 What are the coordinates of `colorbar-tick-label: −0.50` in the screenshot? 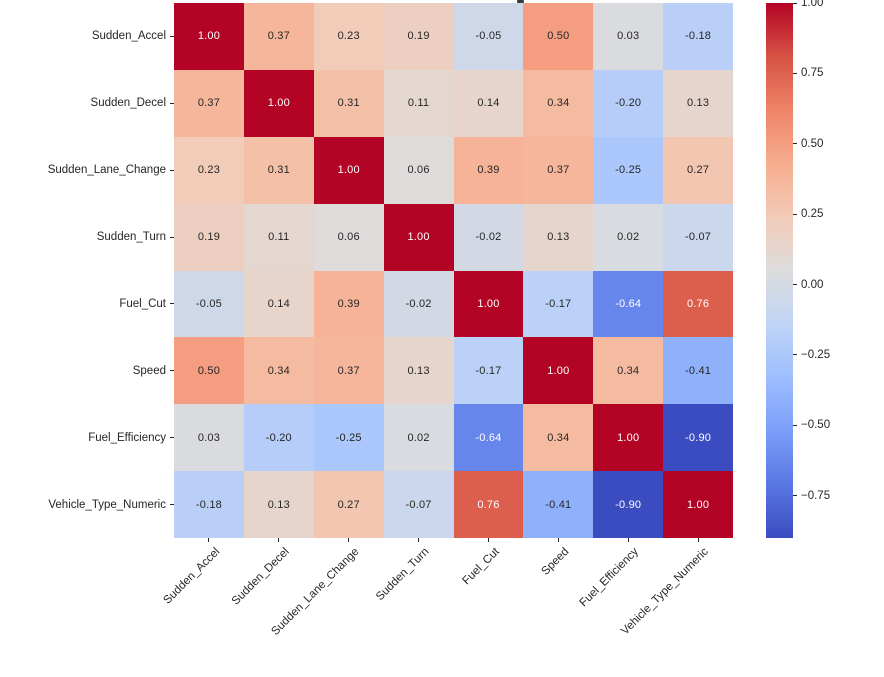 It's located at (816, 425).